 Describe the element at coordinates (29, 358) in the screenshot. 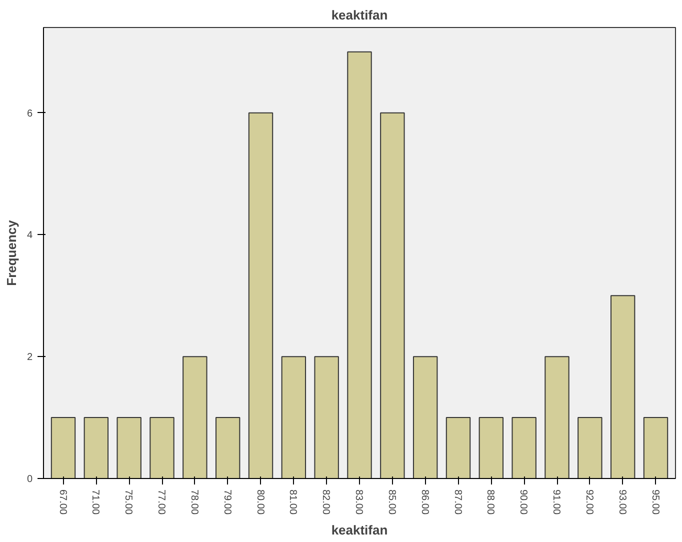

I see `y-tick-label: 2` at that location.